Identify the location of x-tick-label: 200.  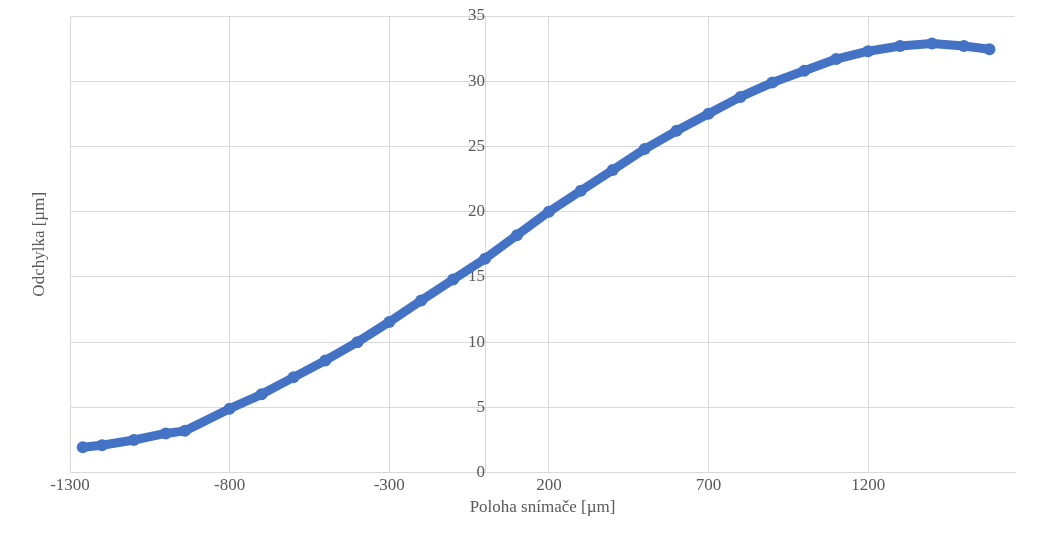
(549, 485).